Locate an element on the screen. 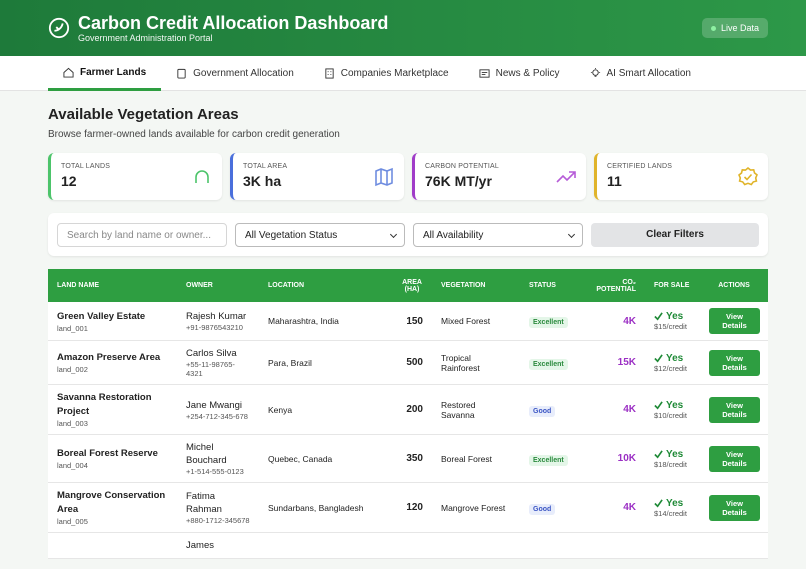  cell: Kenya is located at coordinates (325, 409).